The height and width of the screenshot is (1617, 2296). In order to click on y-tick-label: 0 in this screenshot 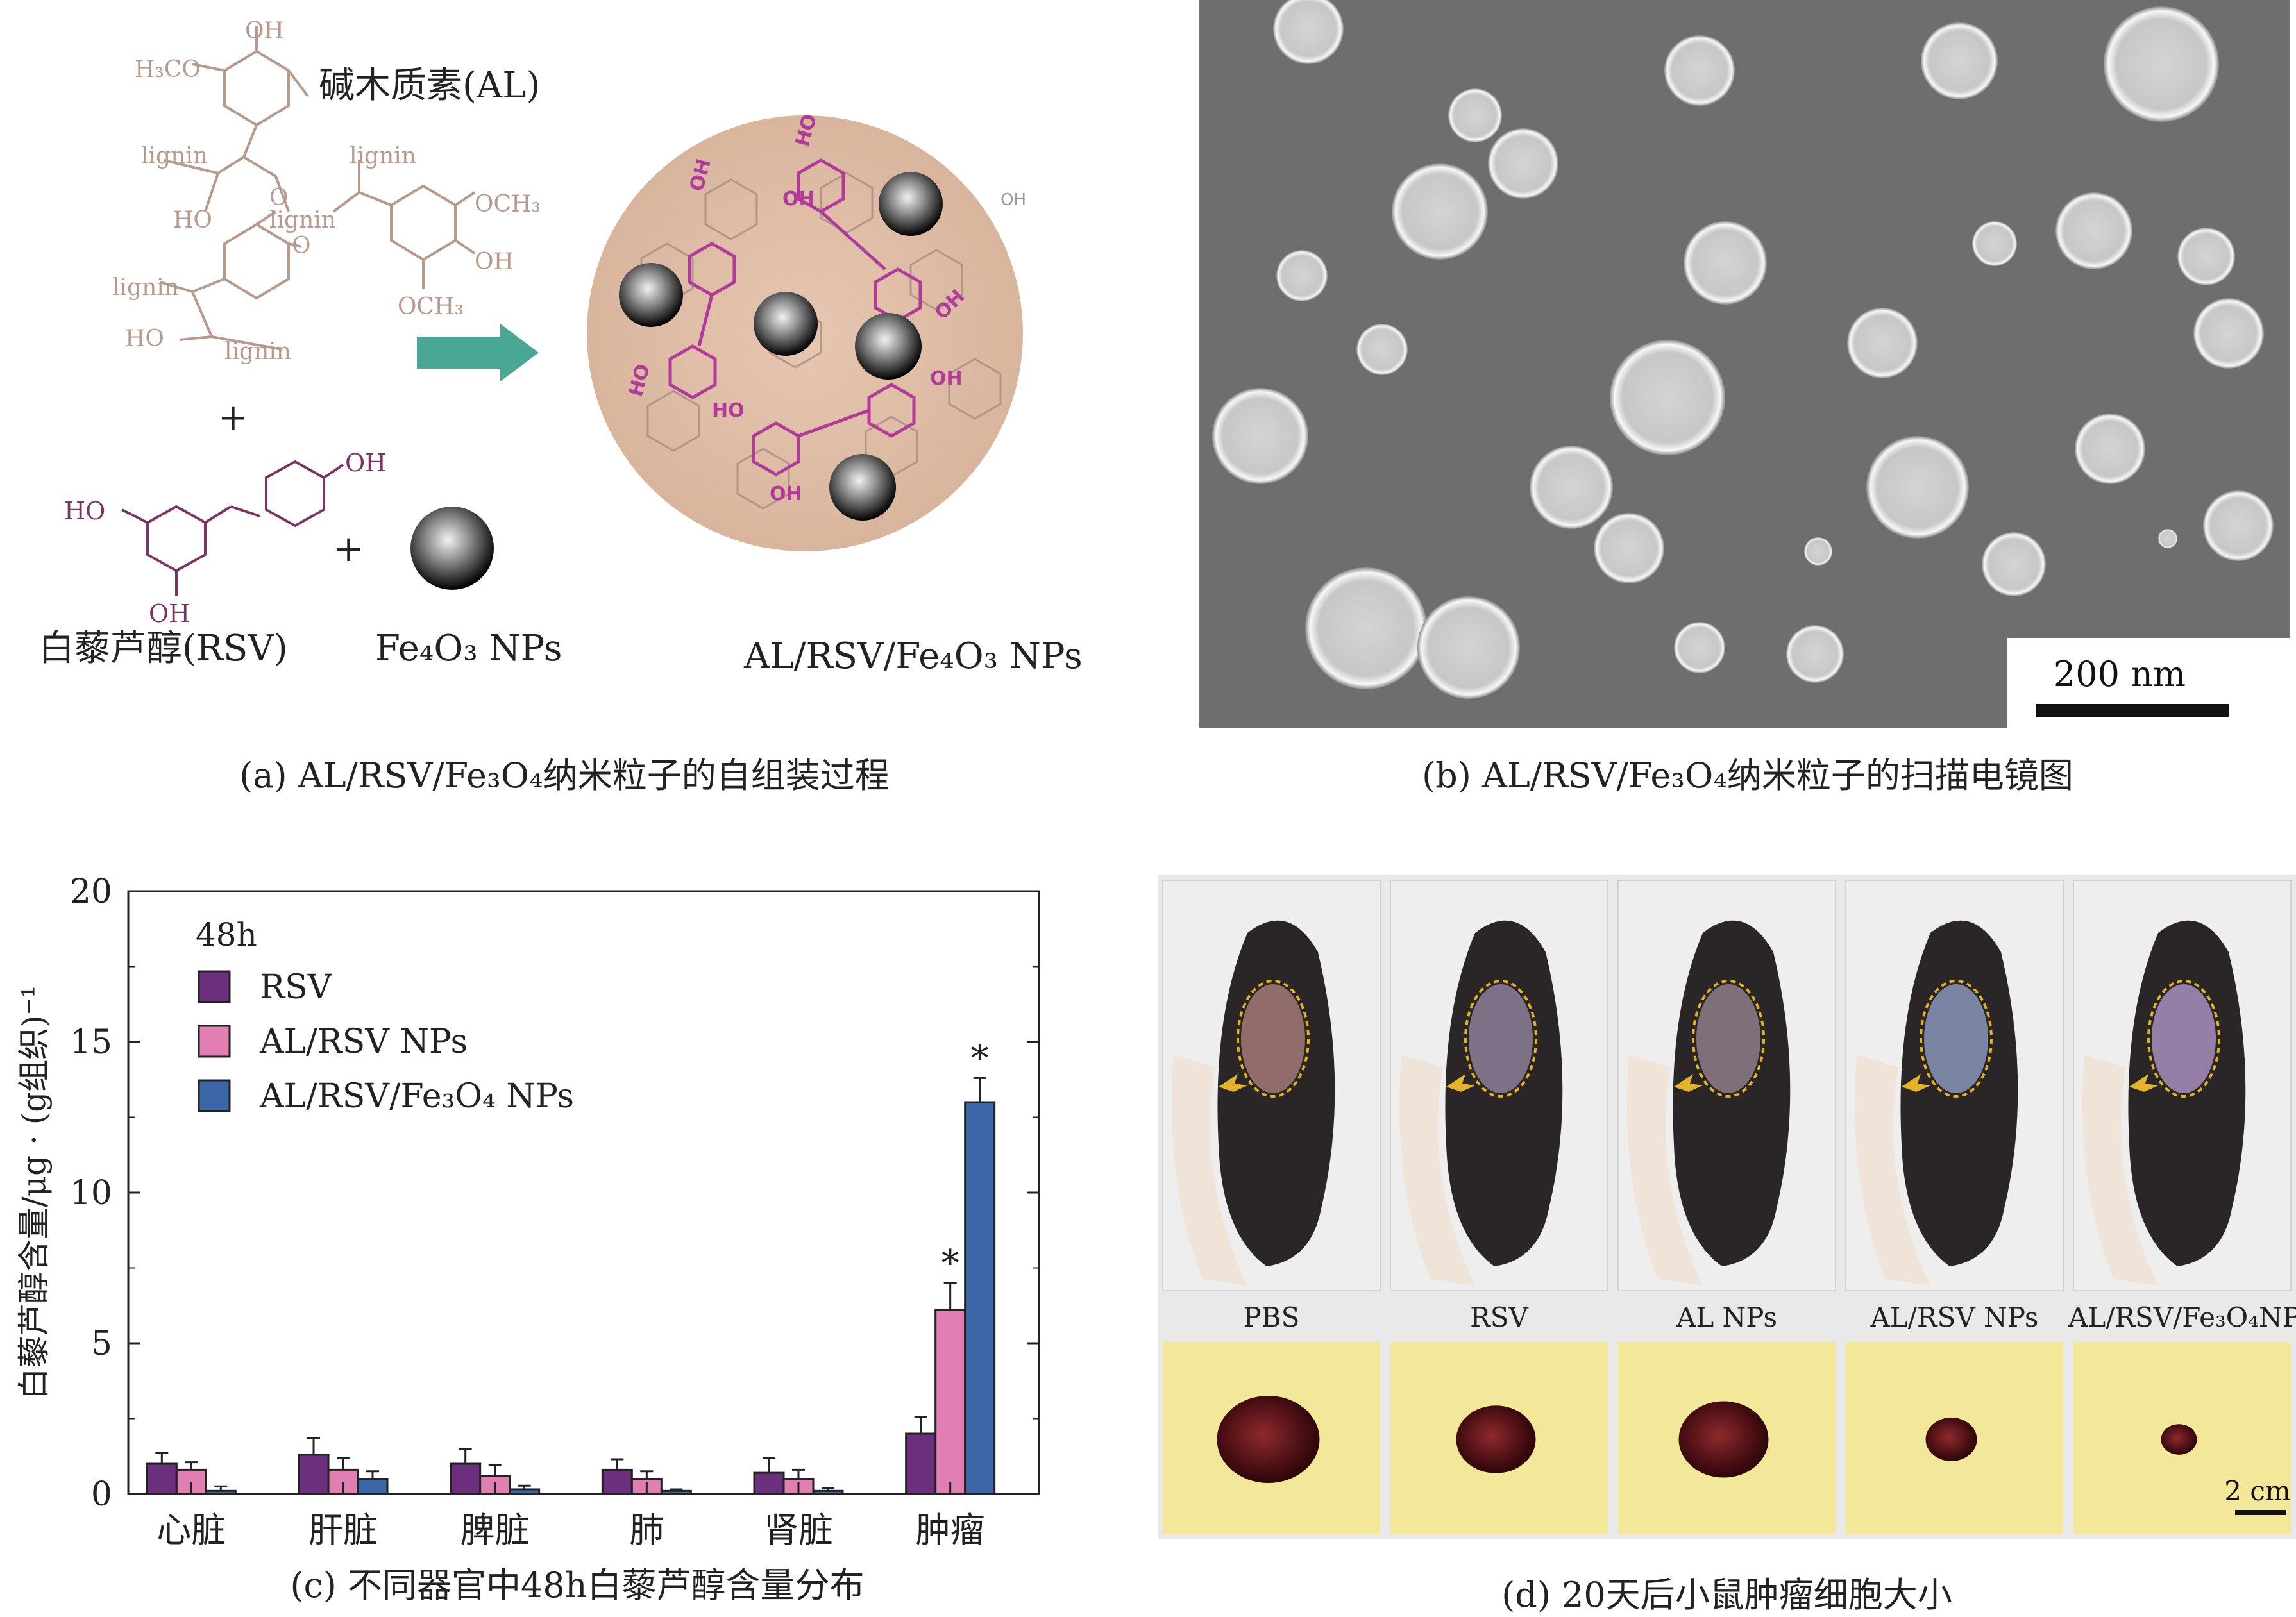, I will do `click(101, 1495)`.